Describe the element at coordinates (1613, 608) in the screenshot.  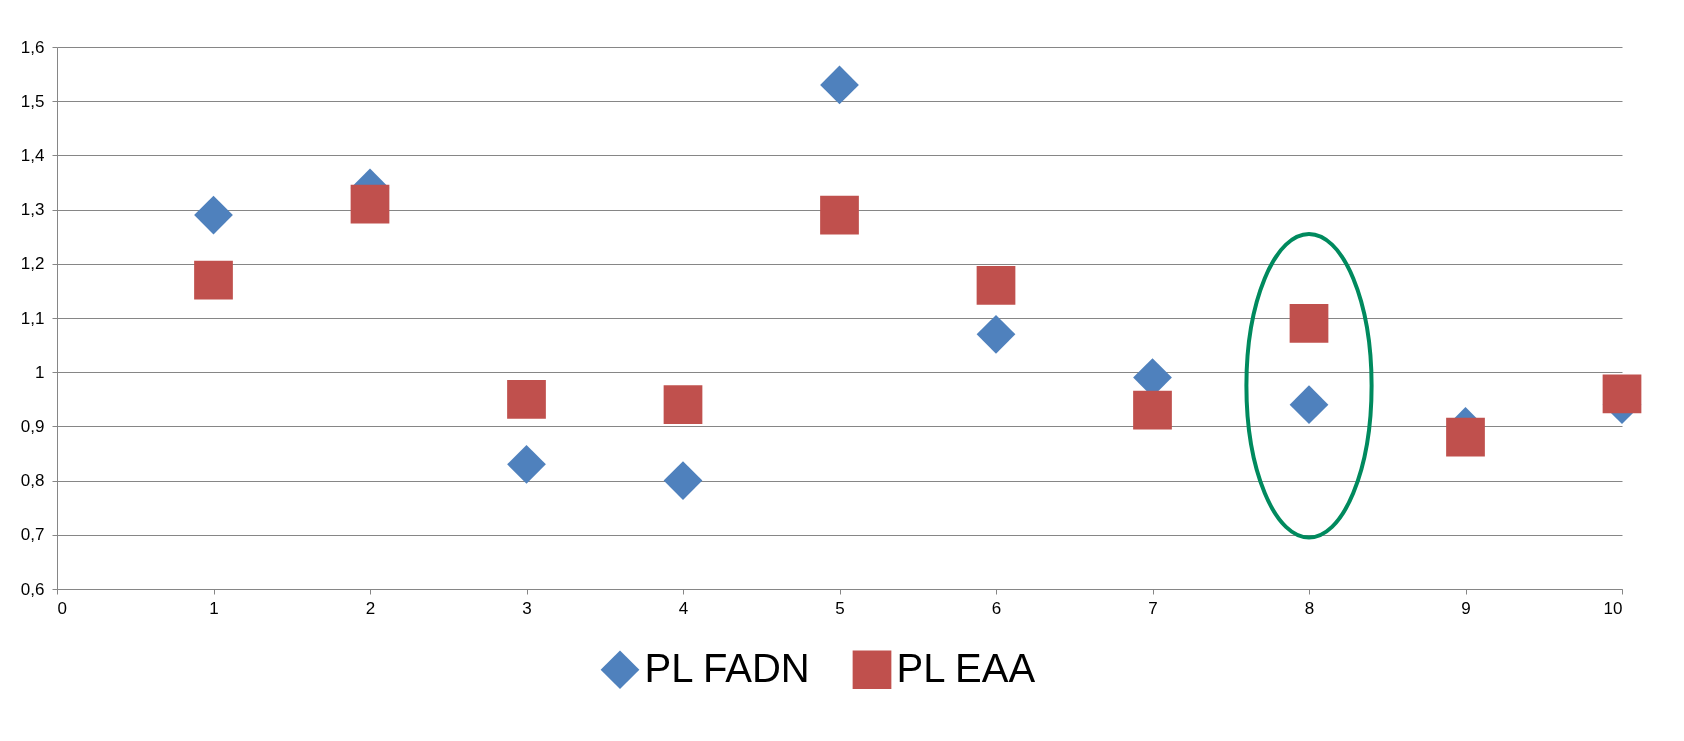
I see `x-tick-label: 10` at that location.